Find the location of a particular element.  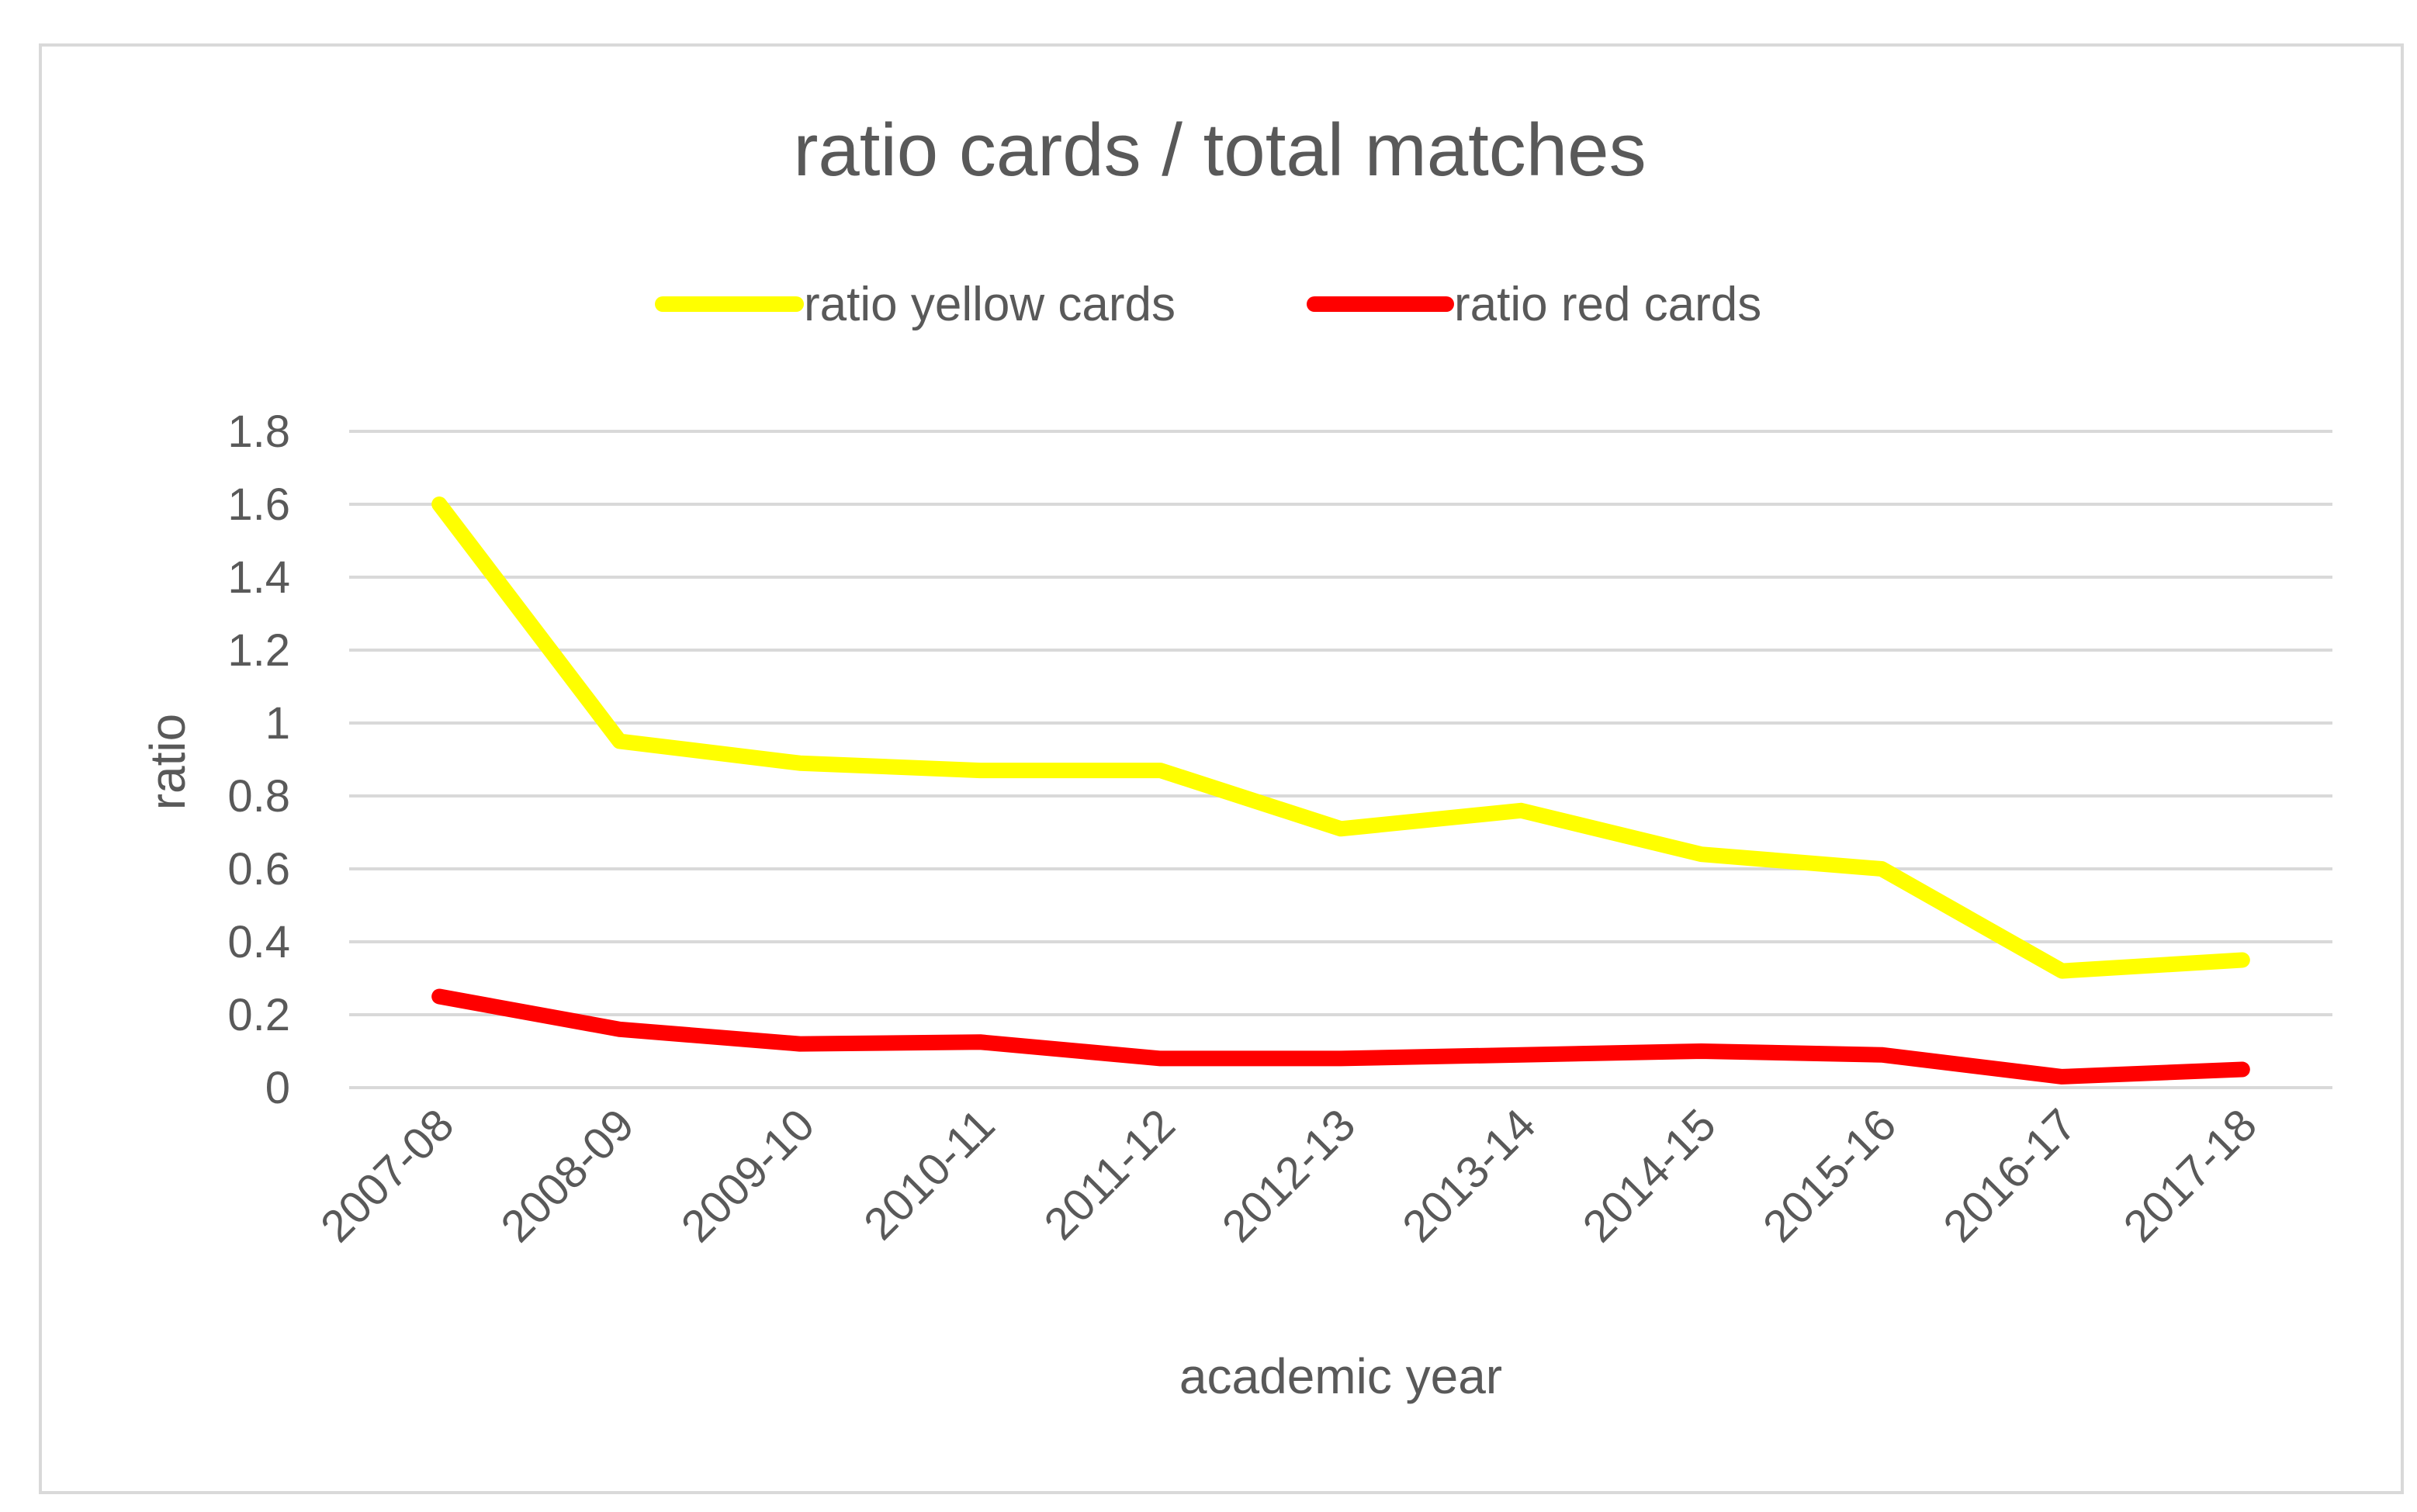

y-tick-label: 0 is located at coordinates (277, 1088).